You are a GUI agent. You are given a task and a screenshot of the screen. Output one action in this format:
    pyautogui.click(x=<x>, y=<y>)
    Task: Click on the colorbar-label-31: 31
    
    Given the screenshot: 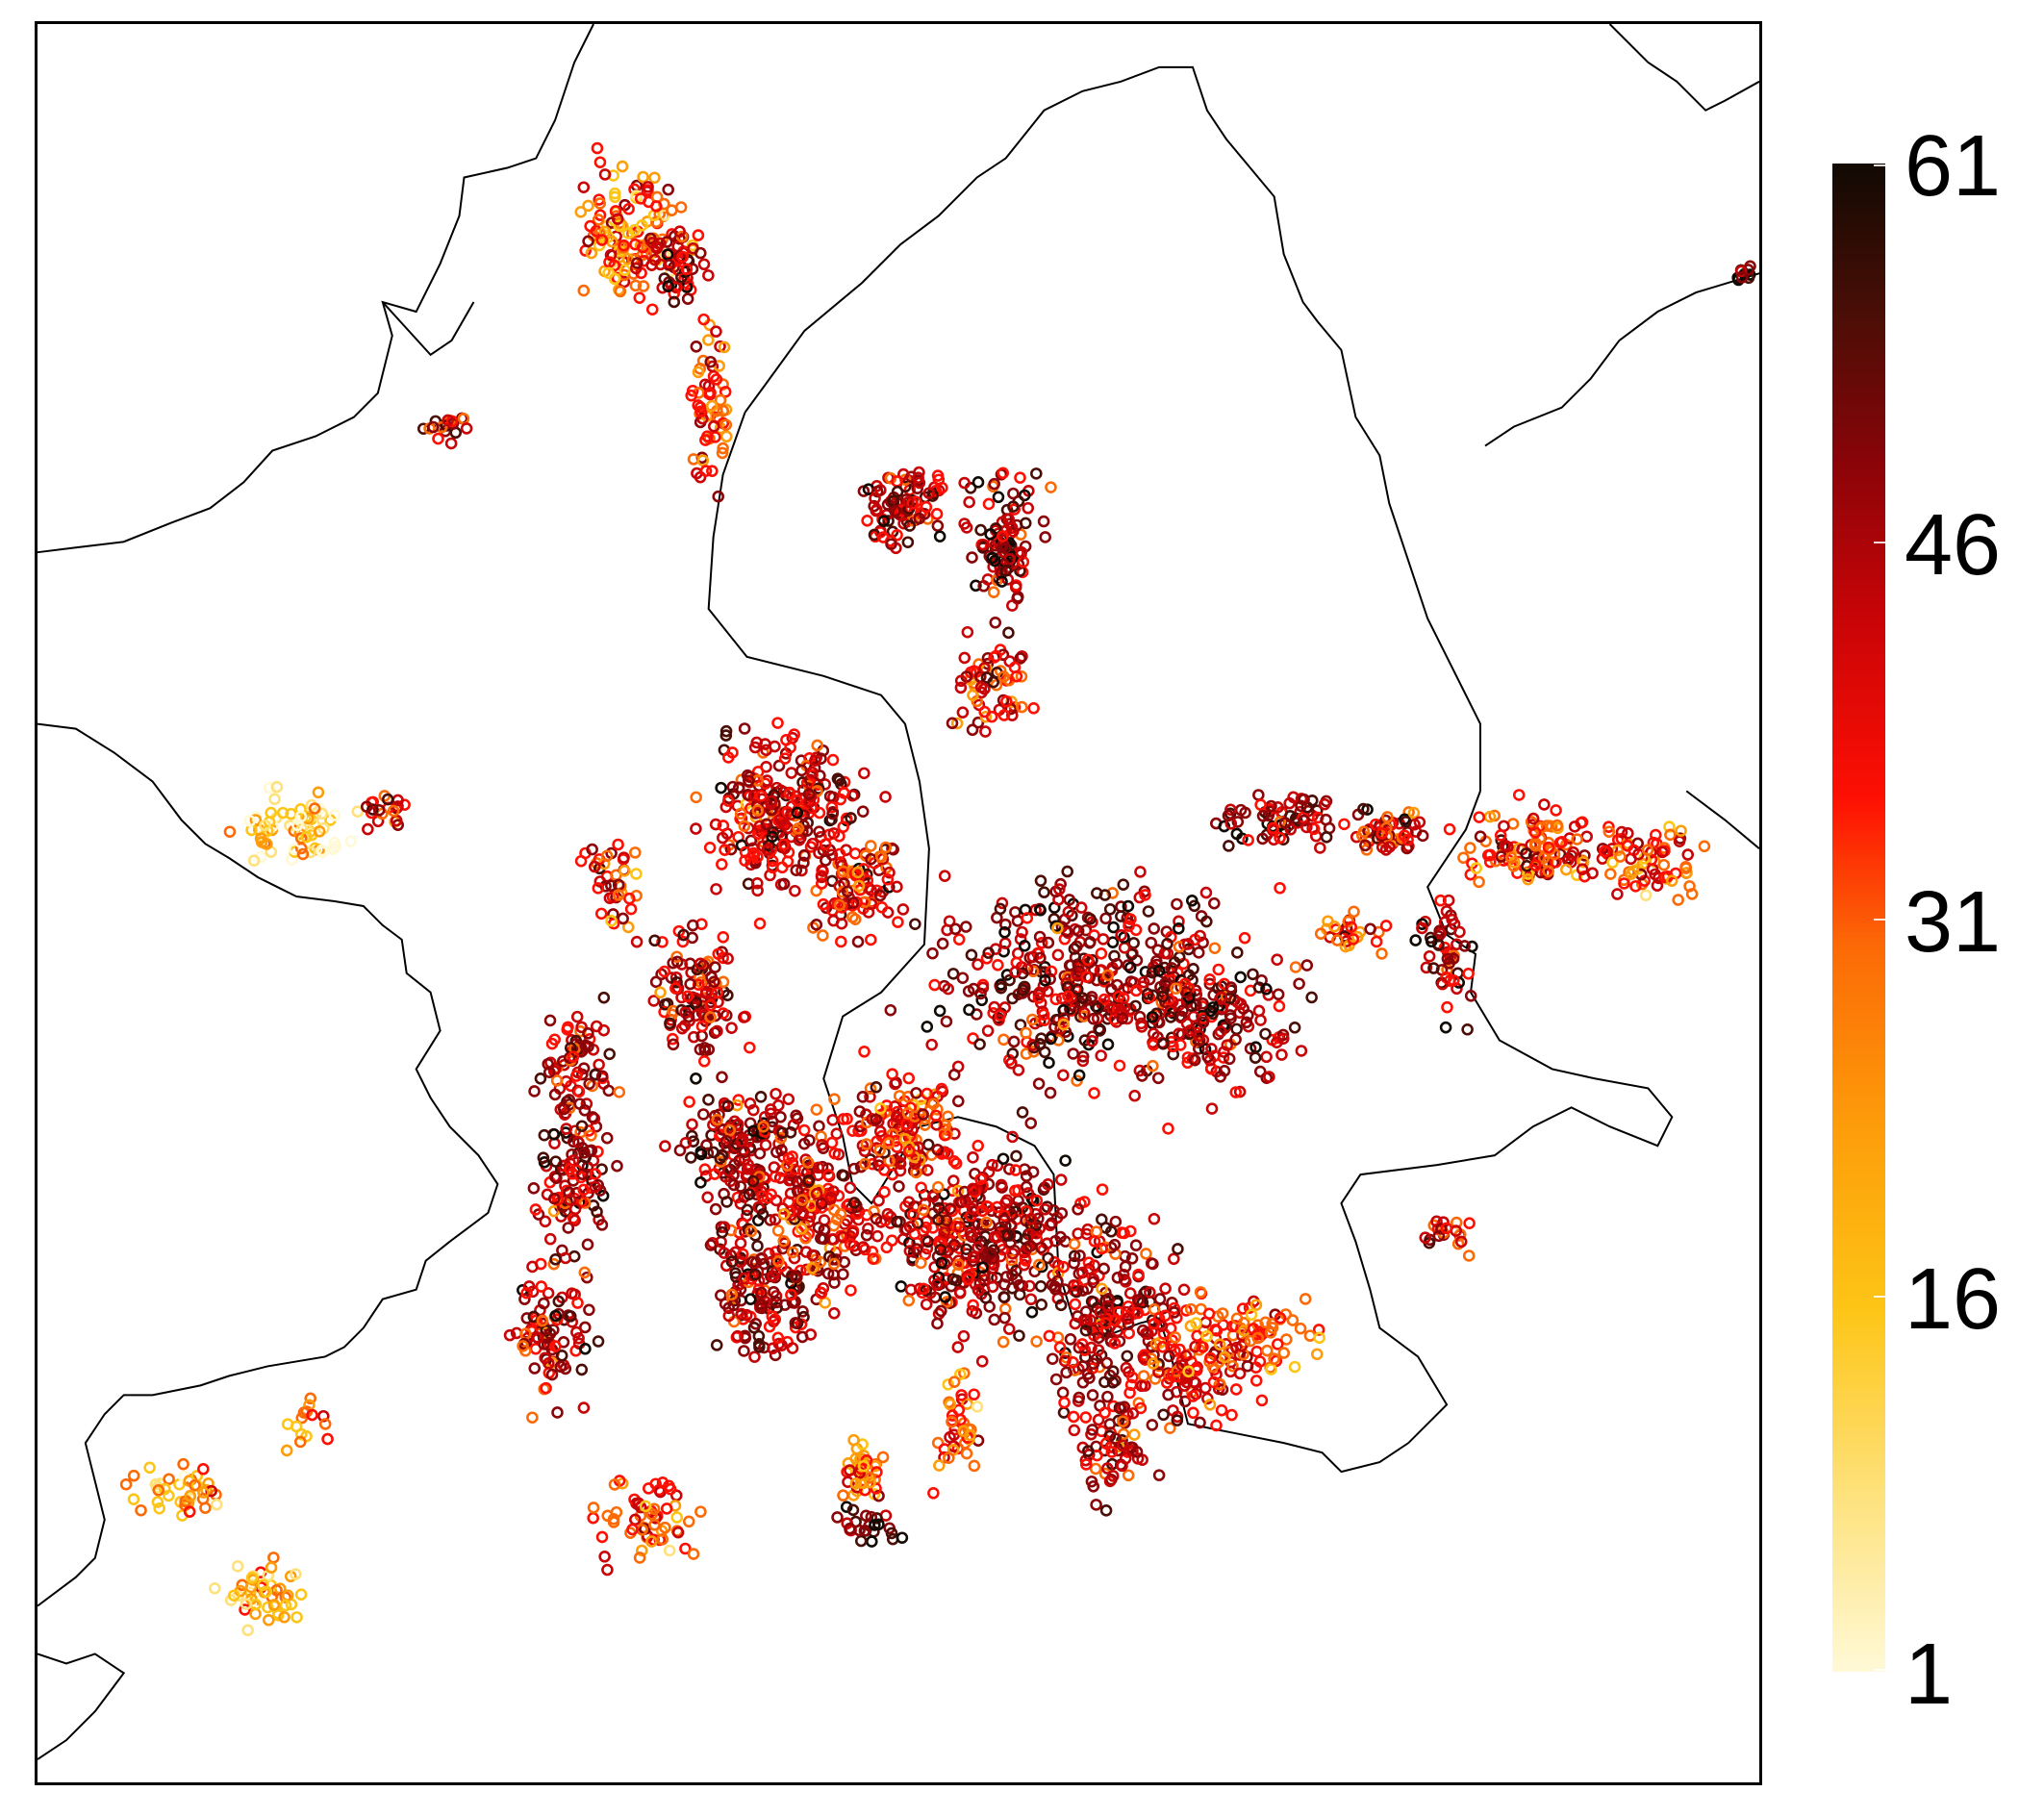 What is the action you would take?
    pyautogui.click(x=1953, y=923)
    